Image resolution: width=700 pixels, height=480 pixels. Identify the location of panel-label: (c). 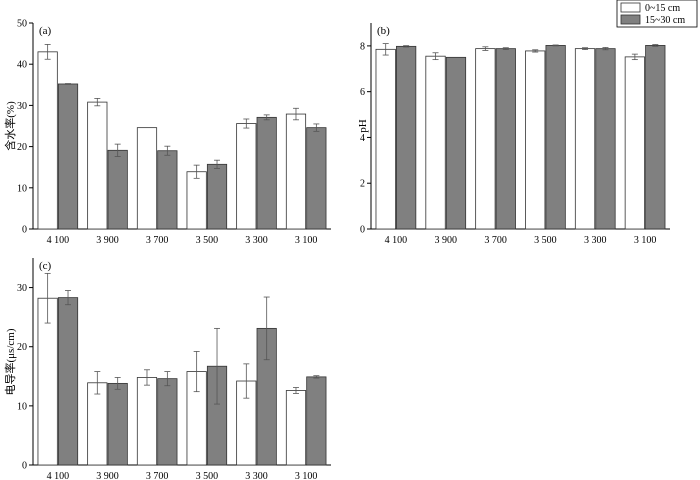
(45, 266).